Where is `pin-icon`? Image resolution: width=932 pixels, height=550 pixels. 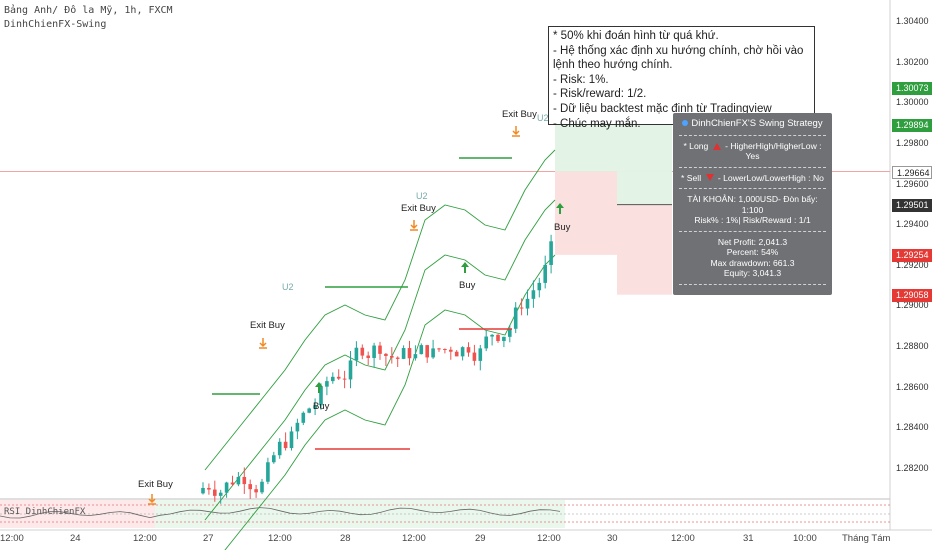 pin-icon is located at coordinates (685, 123).